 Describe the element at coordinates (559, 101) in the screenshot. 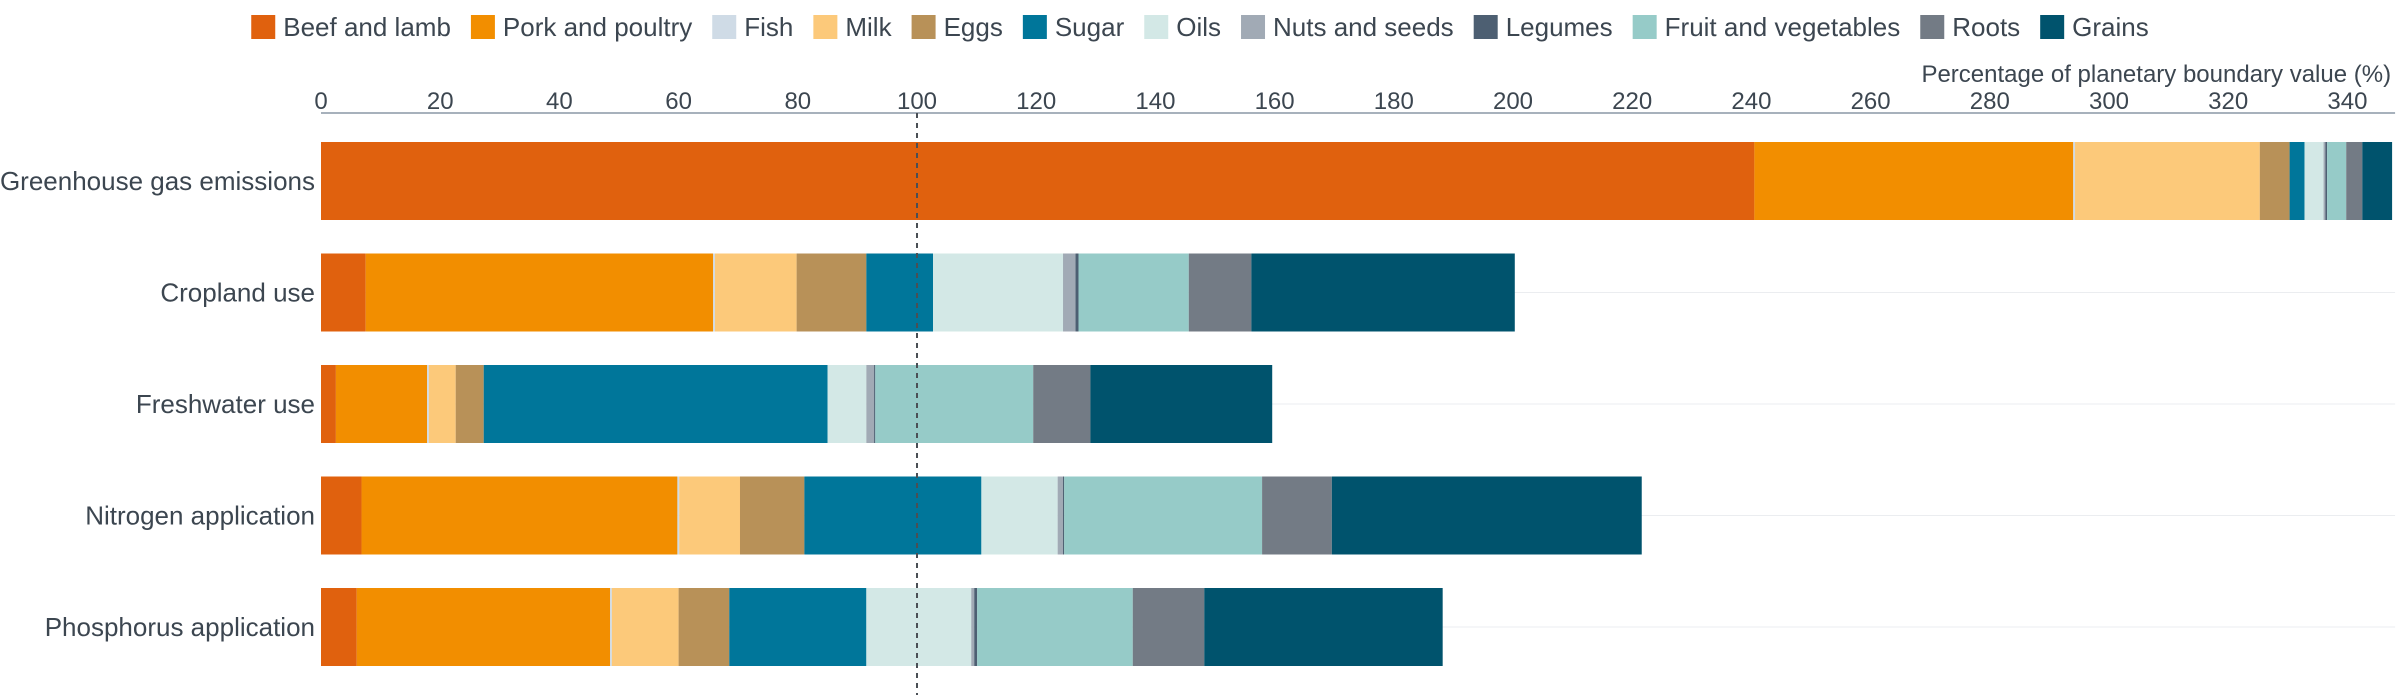

I see `x-tick-label-40: 40` at that location.